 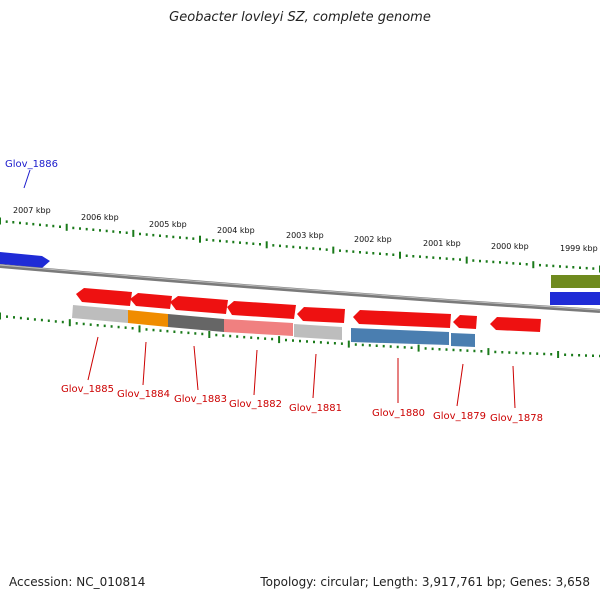 What do you see at coordinates (32, 210) in the screenshot?
I see `scale-label-2007: 2007 kbp` at bounding box center [32, 210].